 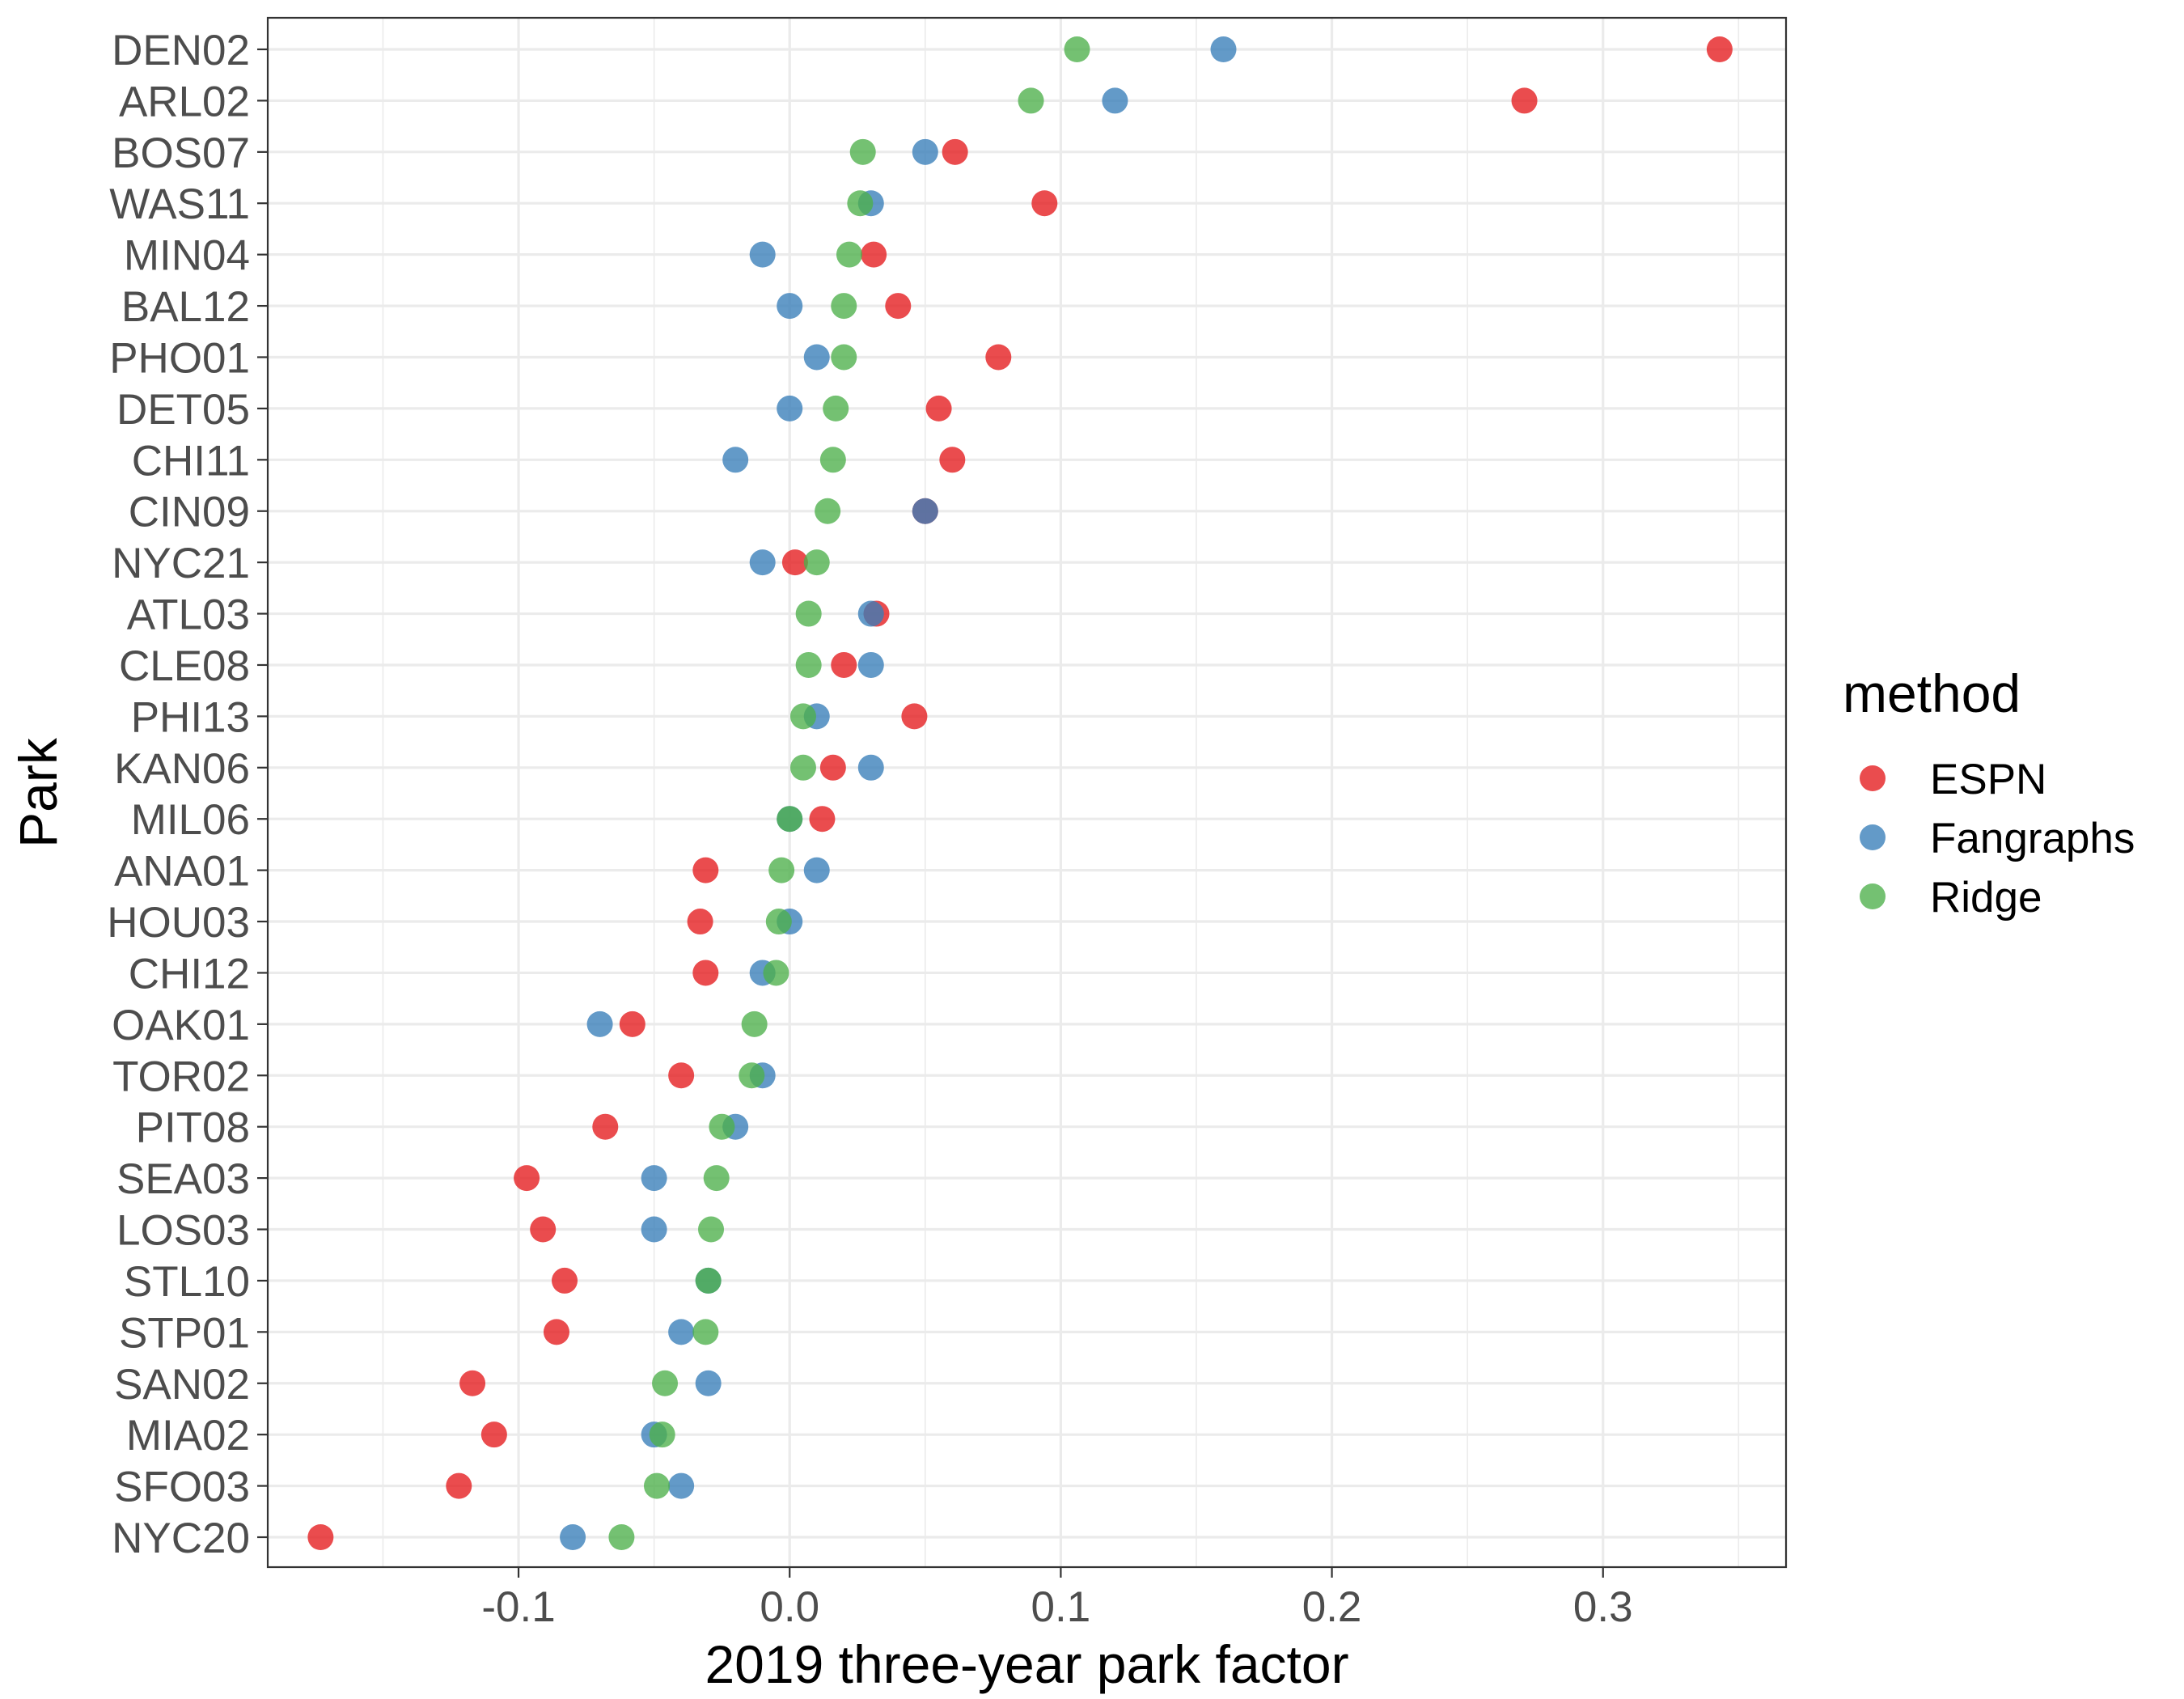 I want to click on y-axis-title: Park, so click(x=38, y=792).